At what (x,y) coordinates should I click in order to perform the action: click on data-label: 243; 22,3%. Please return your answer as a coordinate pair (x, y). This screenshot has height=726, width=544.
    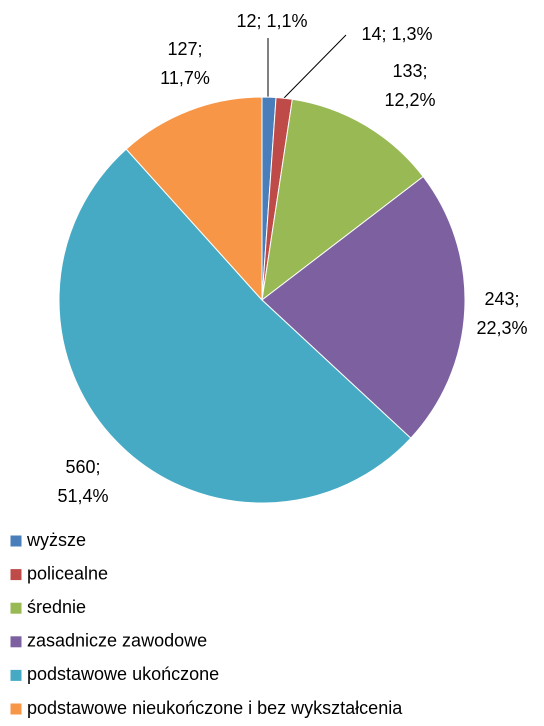
    Looking at the image, I should click on (501, 313).